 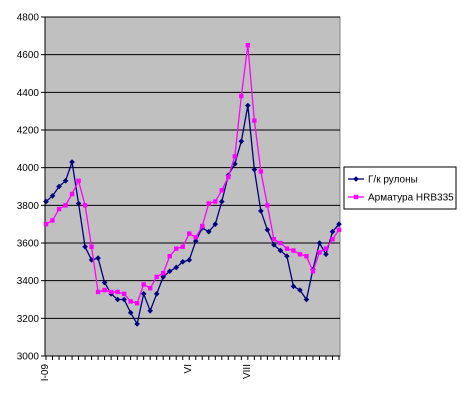 What do you see at coordinates (28, 131) in the screenshot?
I see `y-tick-label: 4200` at bounding box center [28, 131].